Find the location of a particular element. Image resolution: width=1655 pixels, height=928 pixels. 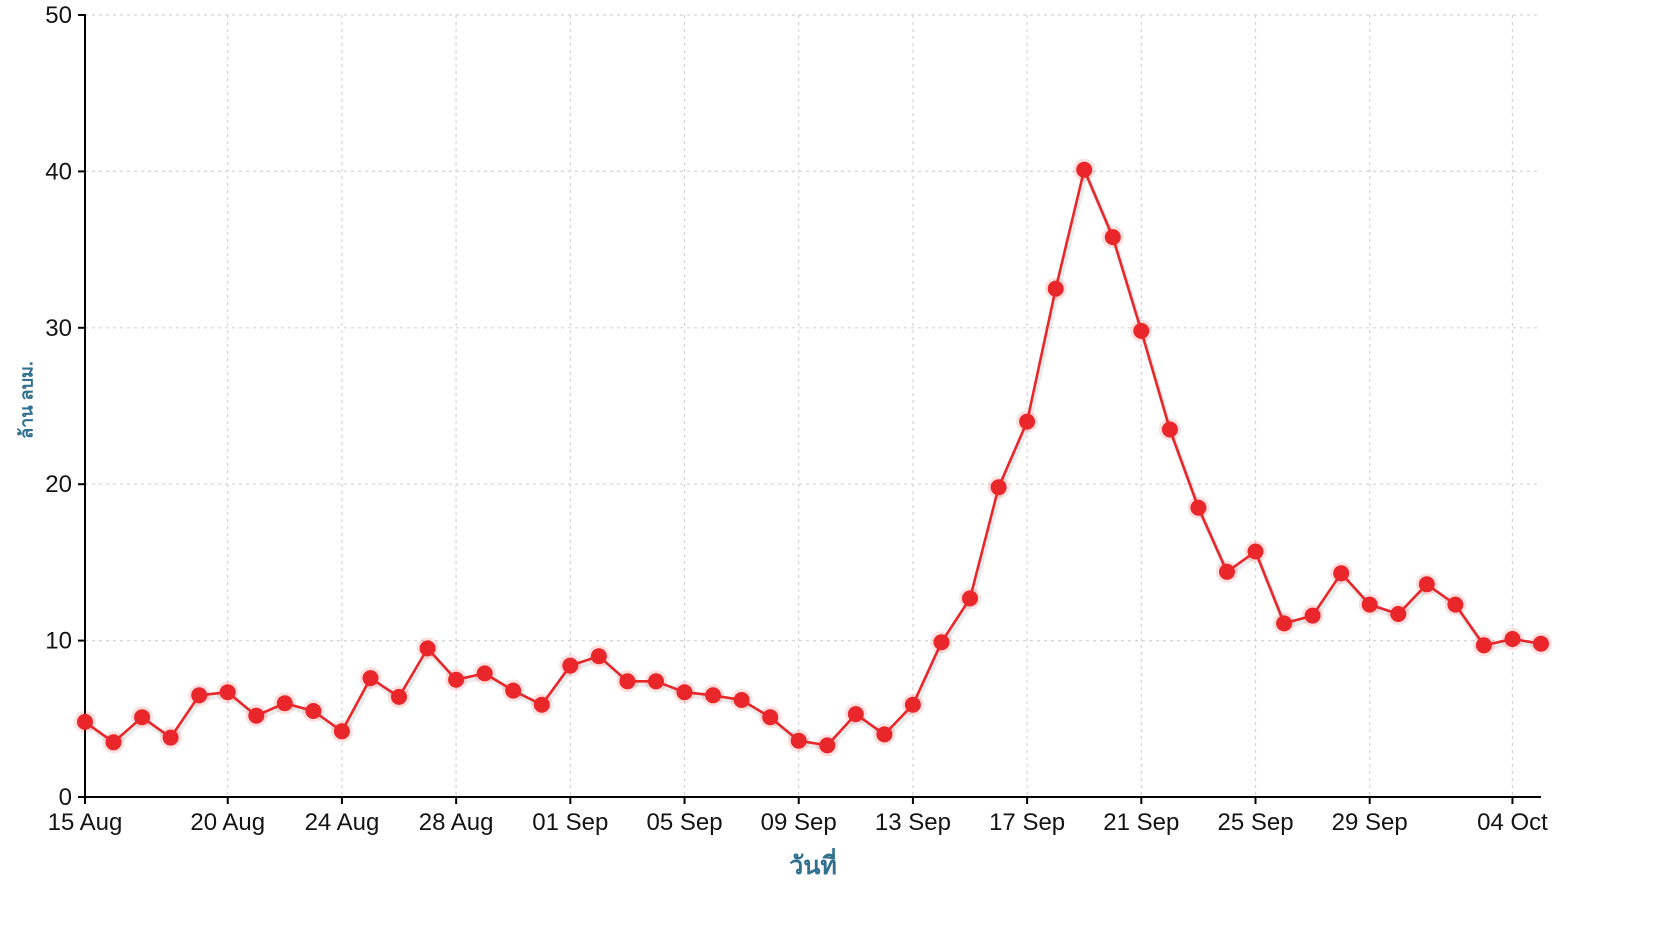

y-tick-label: 30 is located at coordinates (58, 328).